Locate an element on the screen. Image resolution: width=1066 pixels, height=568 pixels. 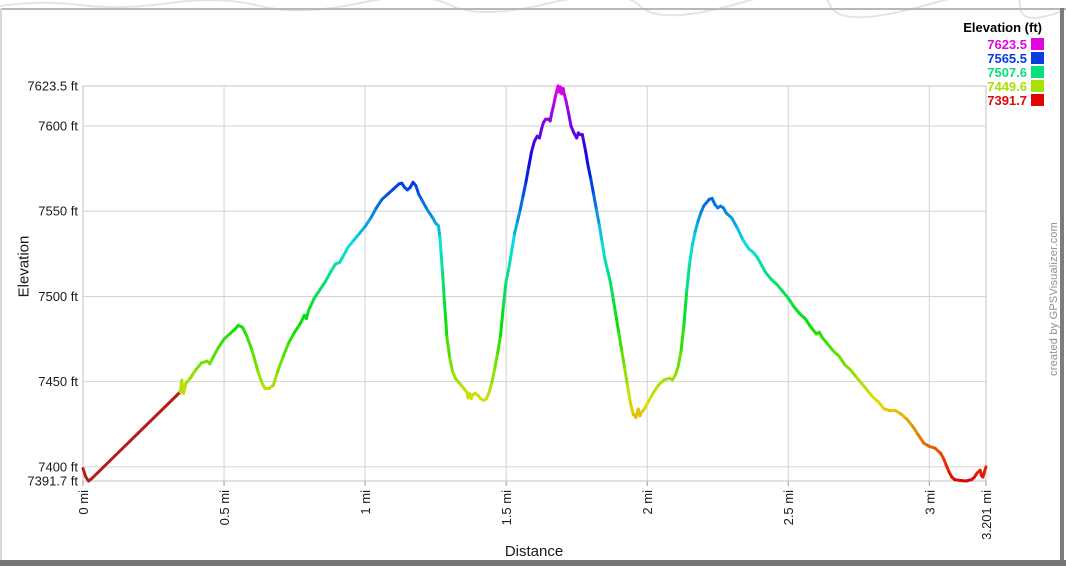
x-tick-label: 1.5 mi is located at coordinates (506, 508).